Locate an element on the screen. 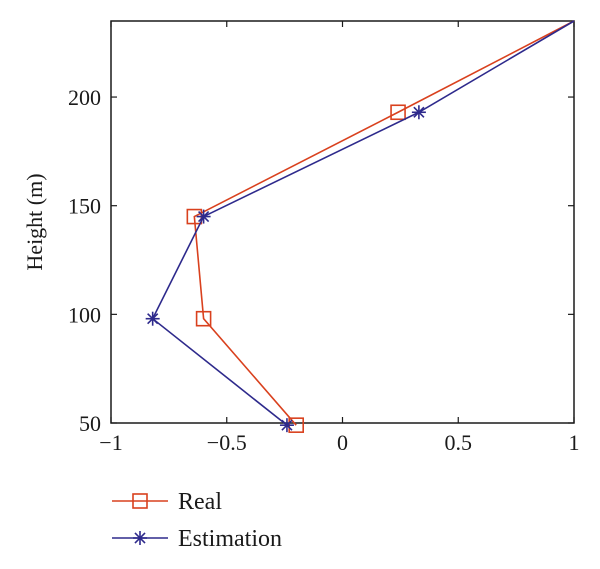  y-tick-label: 200 is located at coordinates (84, 97).